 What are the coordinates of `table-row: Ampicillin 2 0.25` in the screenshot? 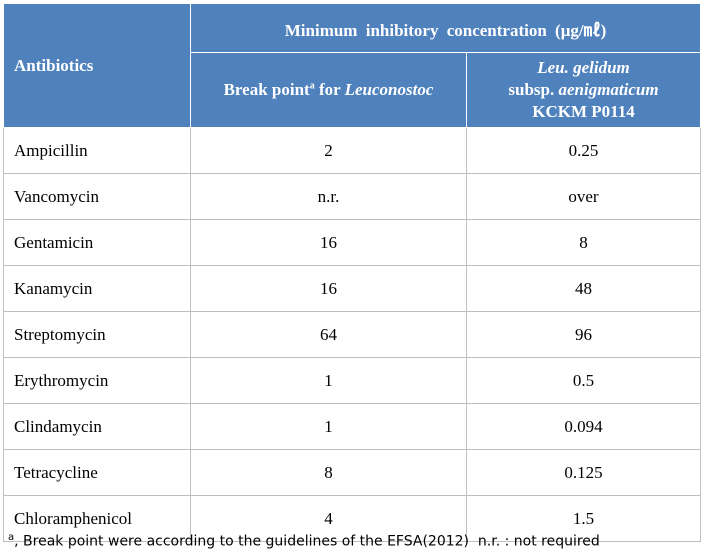 It's located at (352, 150).